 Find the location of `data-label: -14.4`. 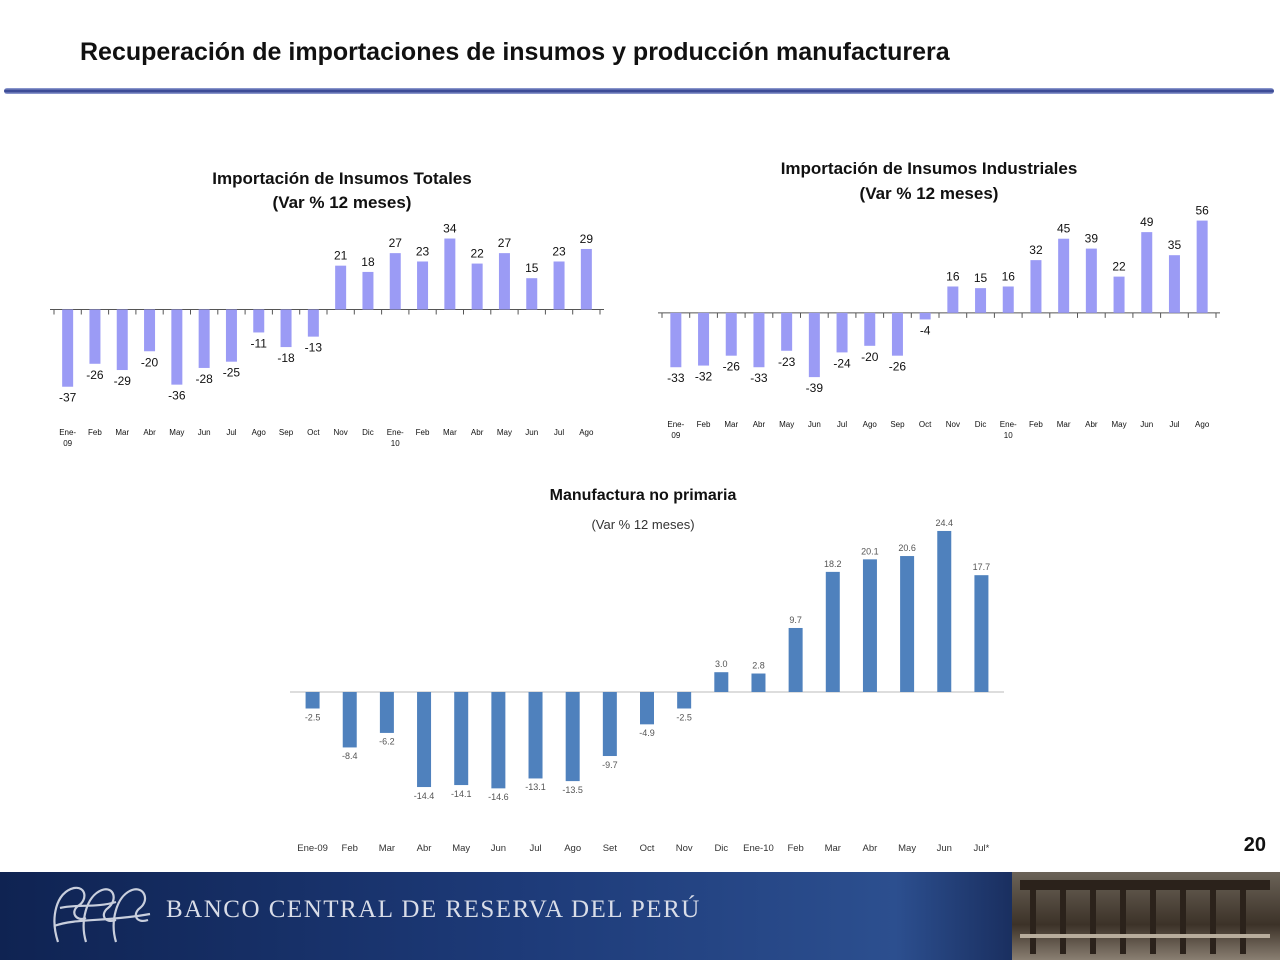

data-label: -14.4 is located at coordinates (424, 796).